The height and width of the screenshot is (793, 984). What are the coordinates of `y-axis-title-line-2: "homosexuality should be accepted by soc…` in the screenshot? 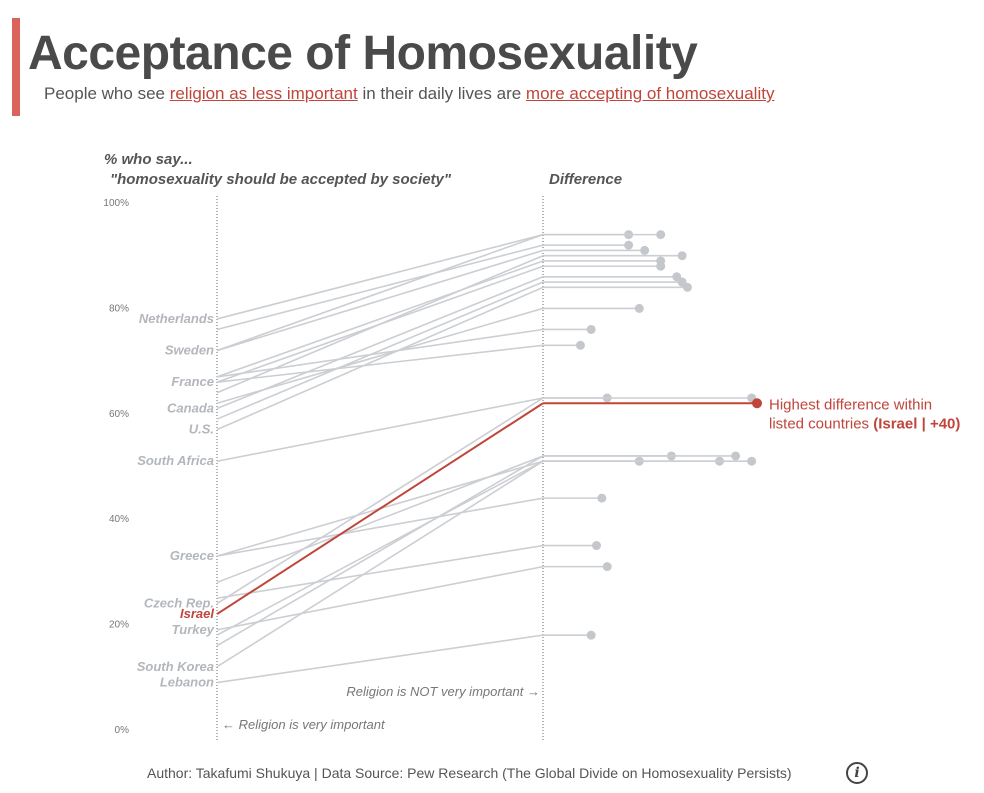 It's located at (281, 179).